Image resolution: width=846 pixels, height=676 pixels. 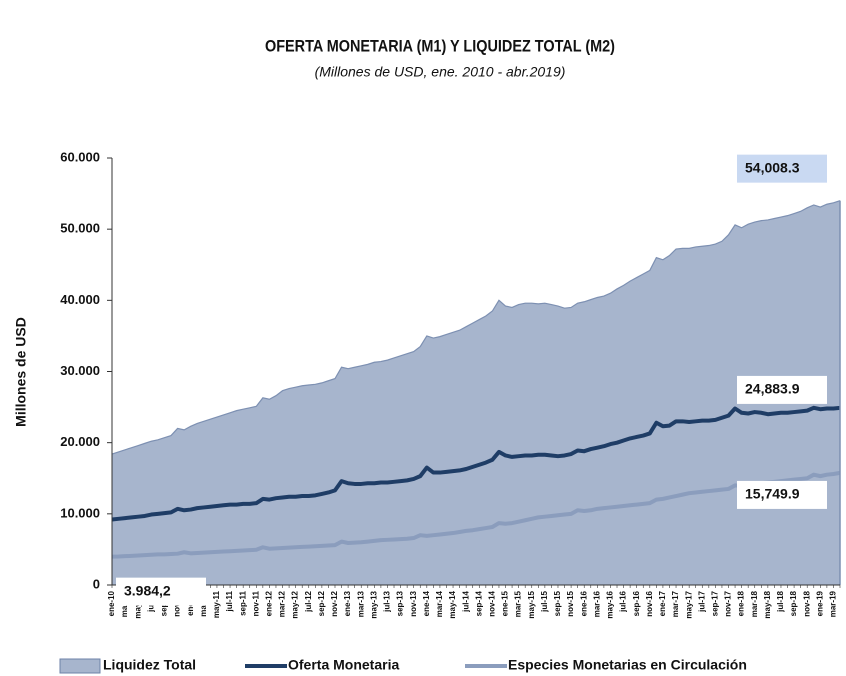 What do you see at coordinates (80, 156) in the screenshot?
I see `y-tick-label: 60.000` at bounding box center [80, 156].